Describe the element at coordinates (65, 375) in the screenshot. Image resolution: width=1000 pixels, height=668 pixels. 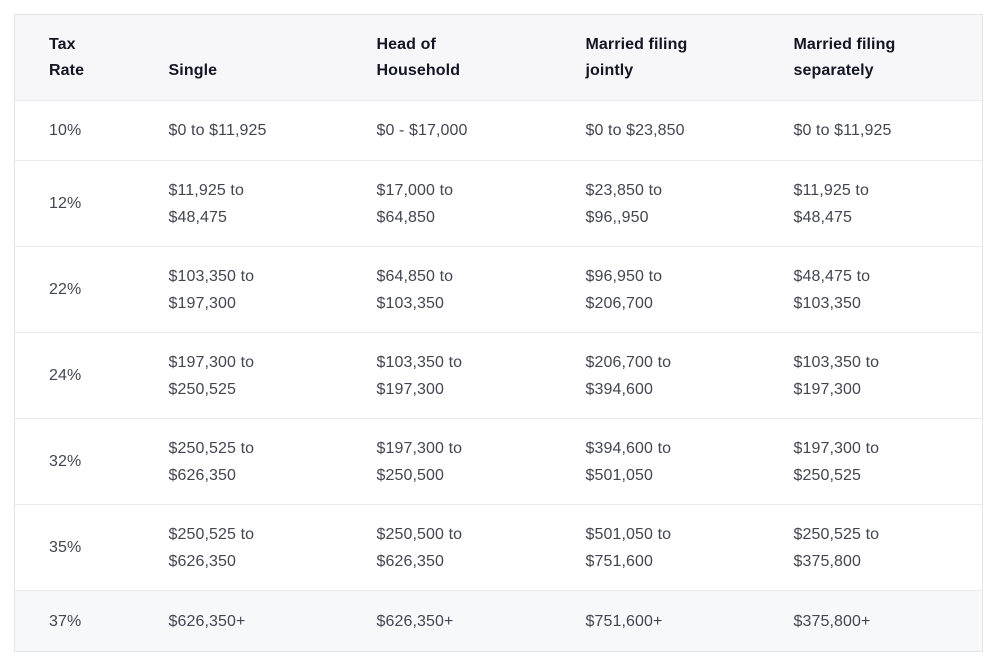
I see `cell-tax-rate: 24%` at that location.